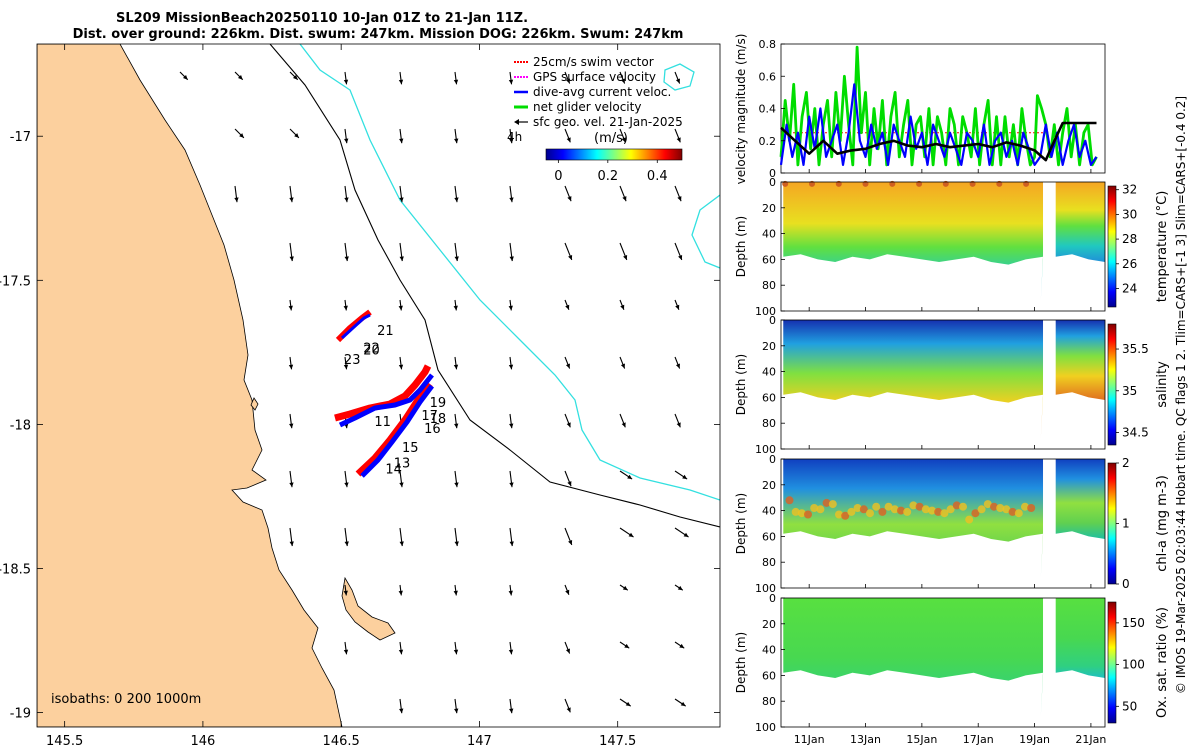  What do you see at coordinates (768, 44) in the screenshot?
I see `velocity-ytick-label: 0.8` at bounding box center [768, 44].